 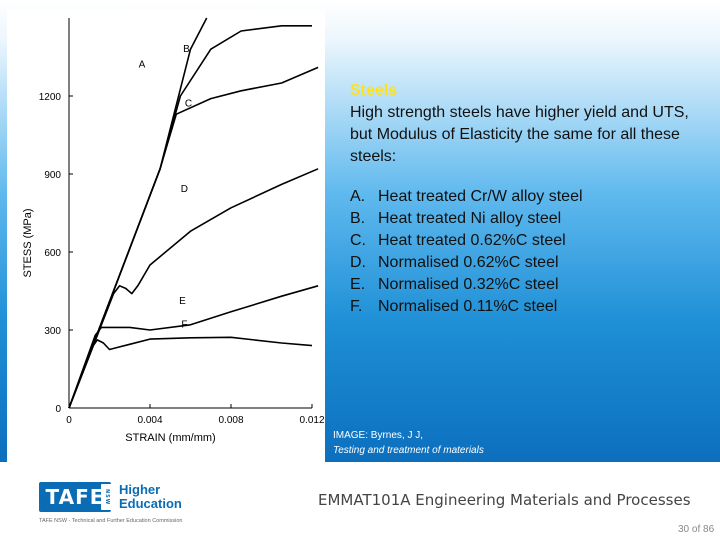 I want to click on logo-subtitle-line2: Education, so click(x=150, y=503).